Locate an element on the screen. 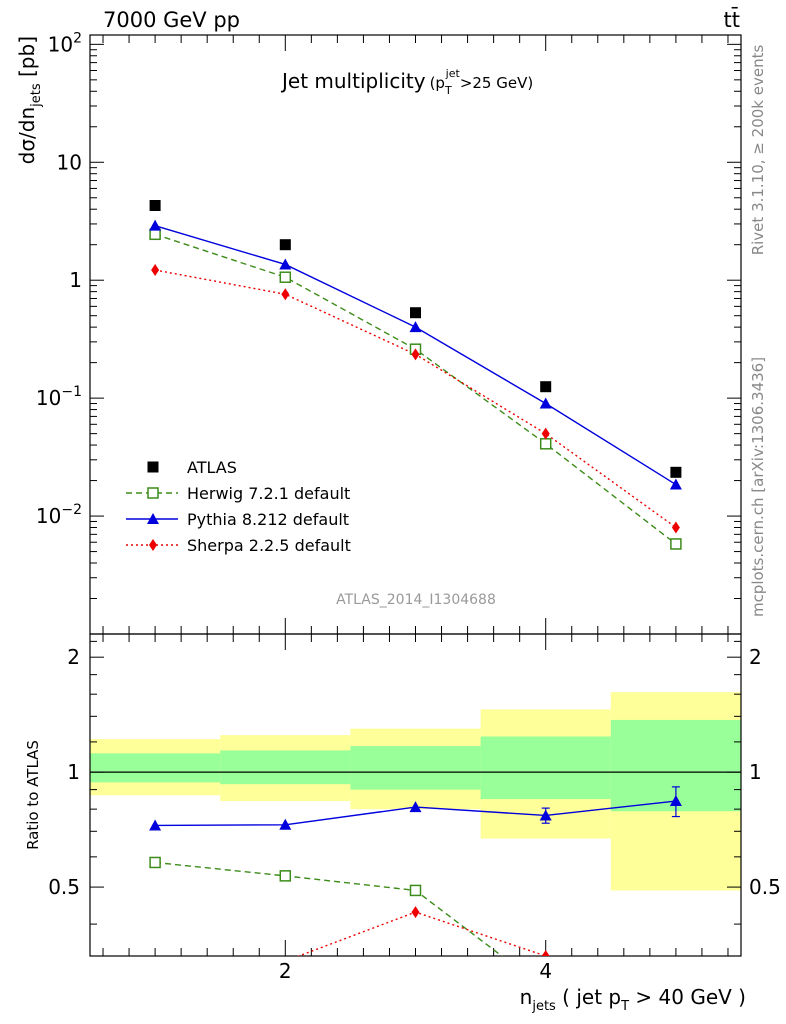 This screenshot has width=786, height=1024. ratio-y-tick-label-right: 2 is located at coordinates (755, 657).